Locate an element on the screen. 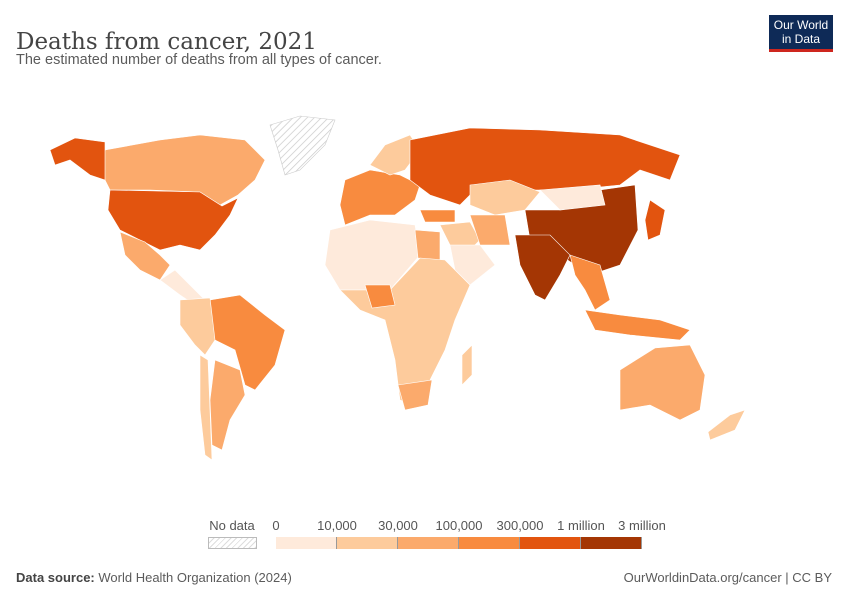 Image resolution: width=850 pixels, height=600 pixels. country-iran is located at coordinates (490, 230).